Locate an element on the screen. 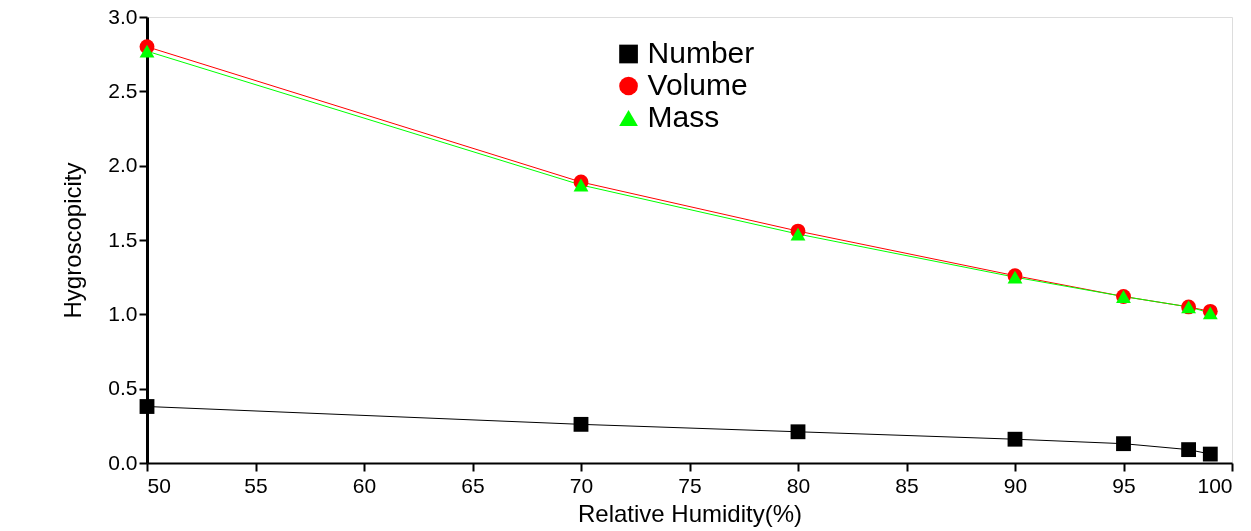  y-tick-label: 2.0 is located at coordinates (123, 165).